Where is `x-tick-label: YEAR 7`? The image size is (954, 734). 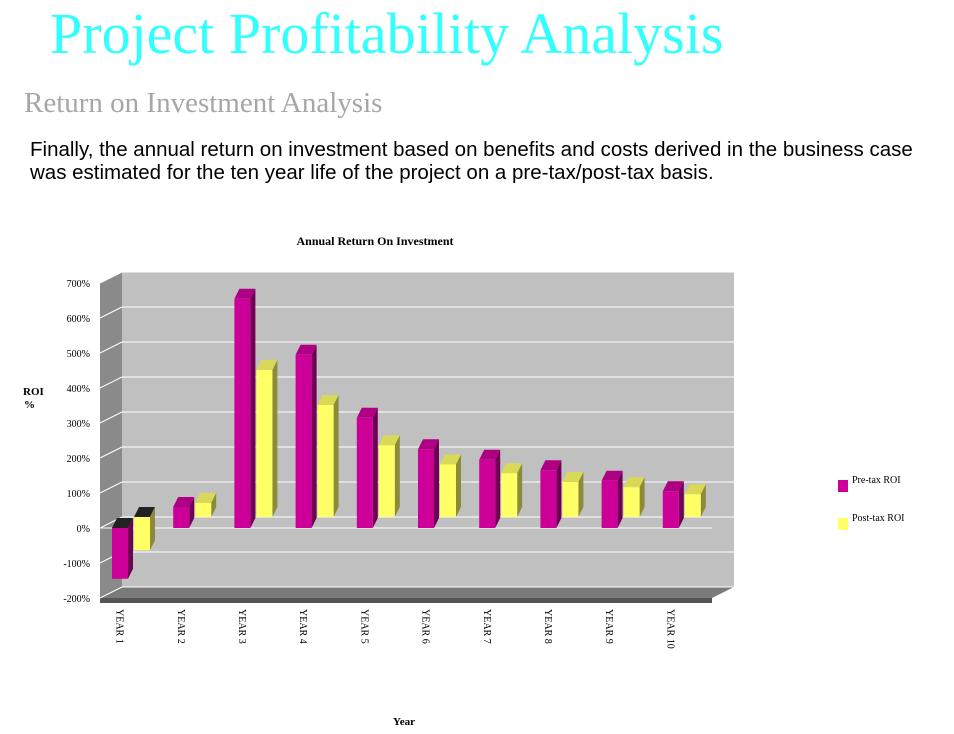
x-tick-label: YEAR 7 is located at coordinates (486, 626).